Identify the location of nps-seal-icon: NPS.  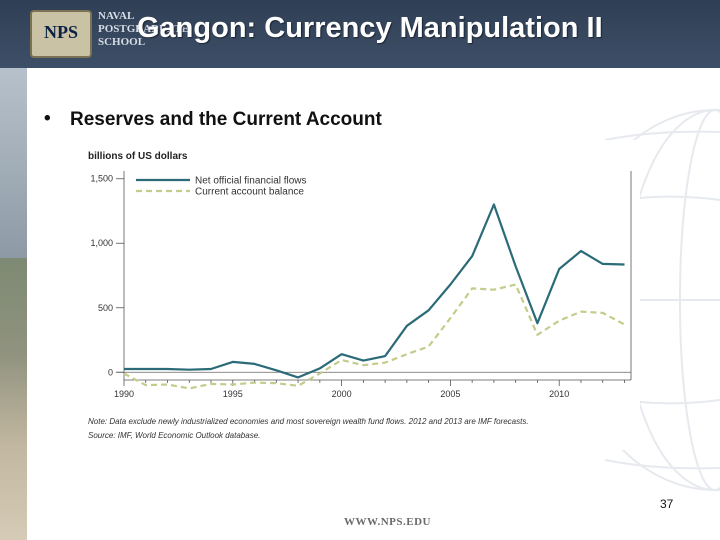
(61, 34).